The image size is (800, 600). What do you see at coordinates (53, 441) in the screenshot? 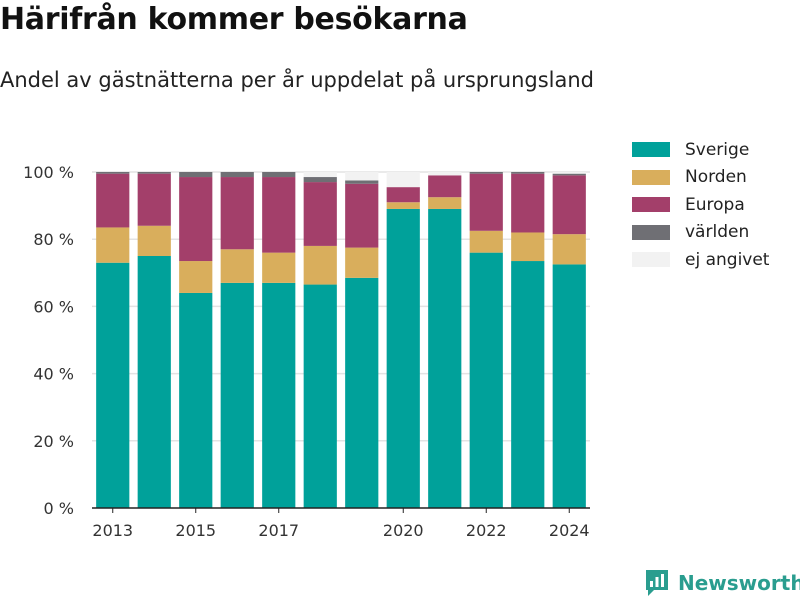
I see `y-tick-label: 20 %` at bounding box center [53, 441].